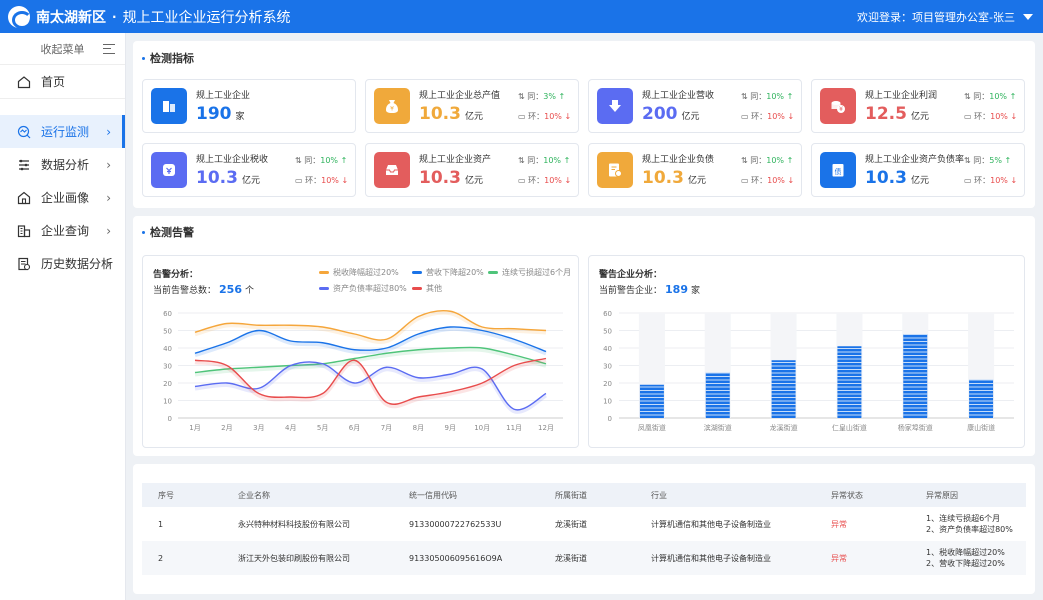  I want to click on kpi-card-tax: 规上工业企业税收 10.3 亿元 ⇅ 同：10% ↑ ▭ 环：10% ↓, so click(249, 170).